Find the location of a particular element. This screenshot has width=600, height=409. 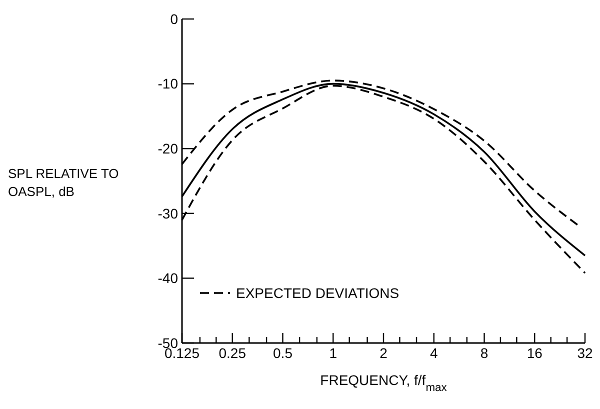

y-axis-title: SPL RELATIVE TO OASPL, dB is located at coordinates (63, 182).